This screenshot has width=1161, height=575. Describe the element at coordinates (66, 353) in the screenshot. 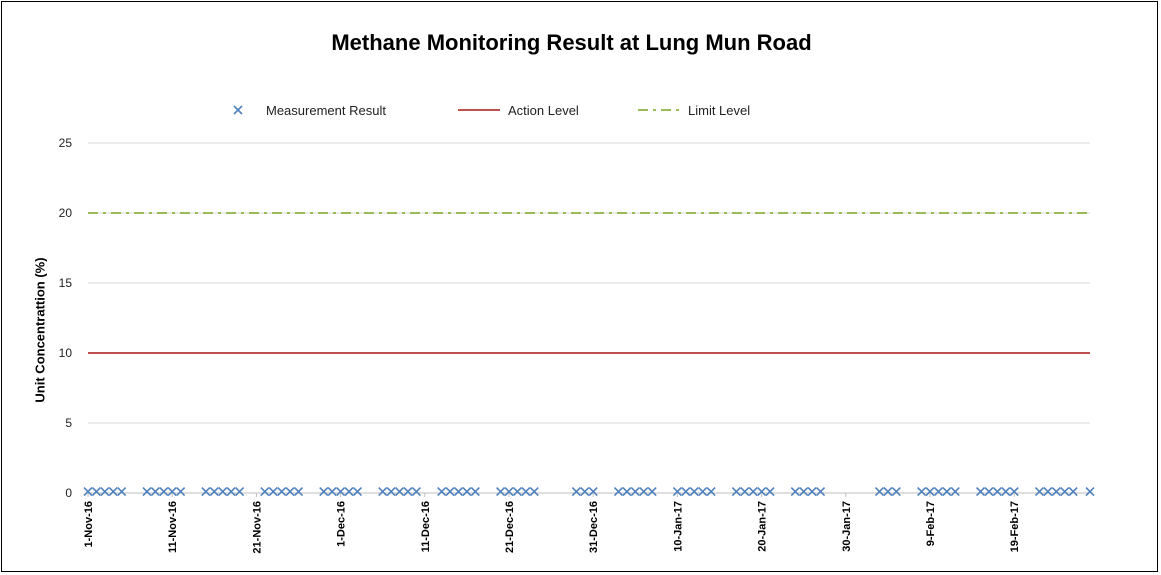

I see `y-tick-label: 10` at that location.